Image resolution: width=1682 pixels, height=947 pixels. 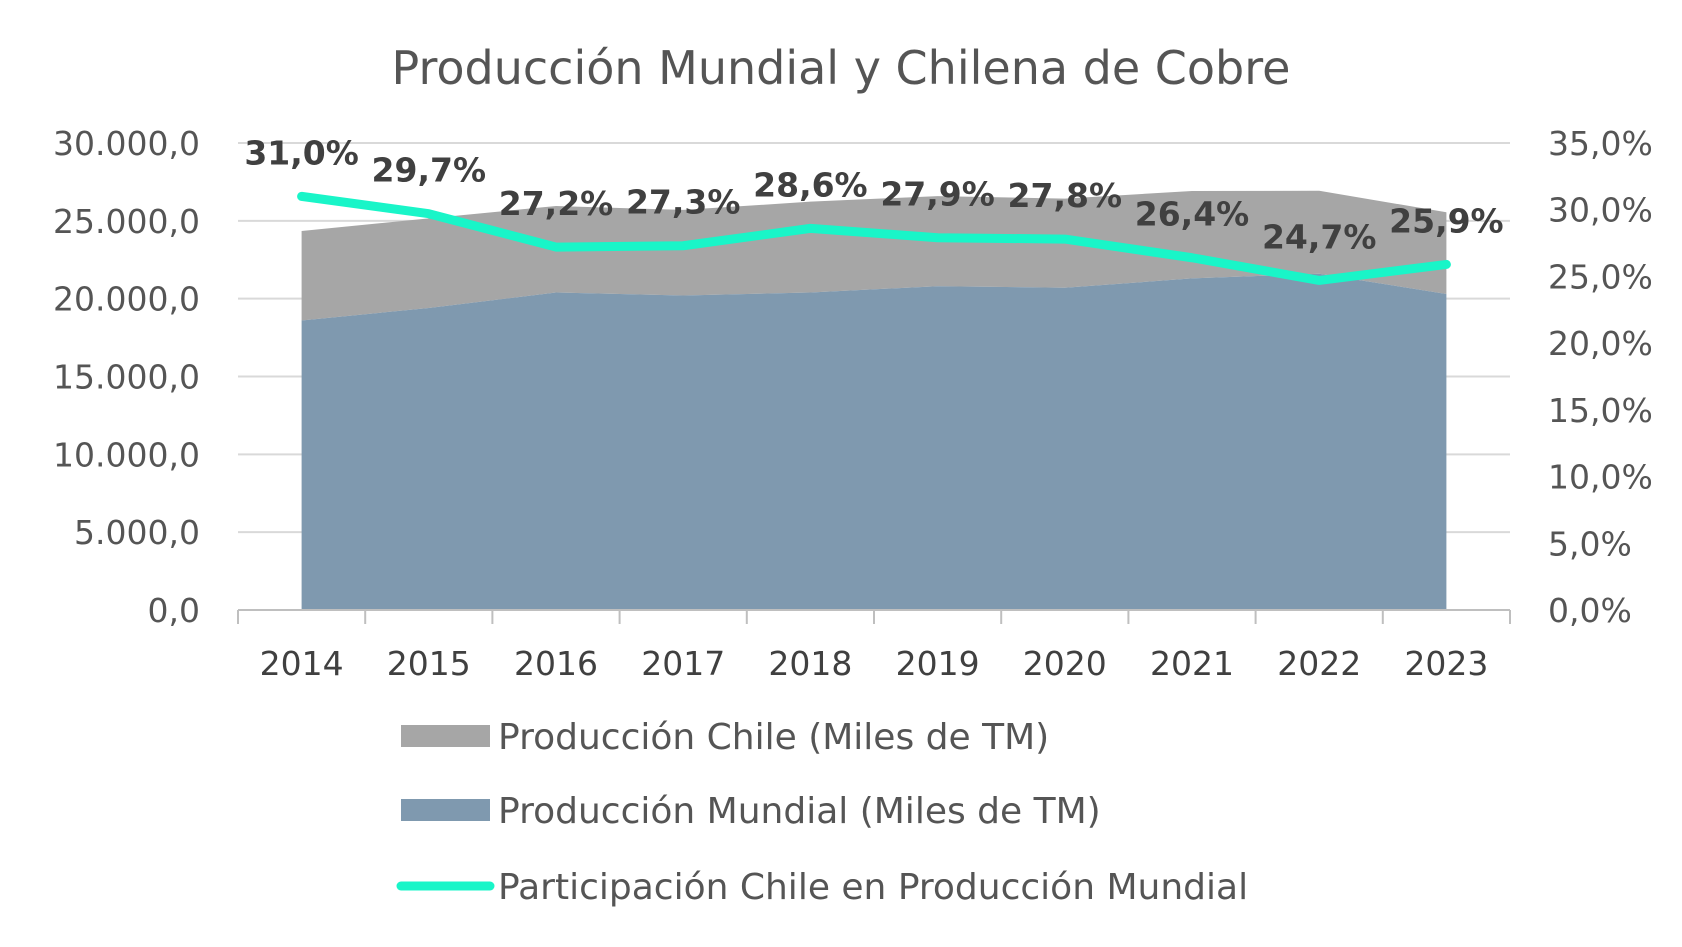 I want to click on y-right-tick-label: 5,0%, so click(x=1590, y=543).